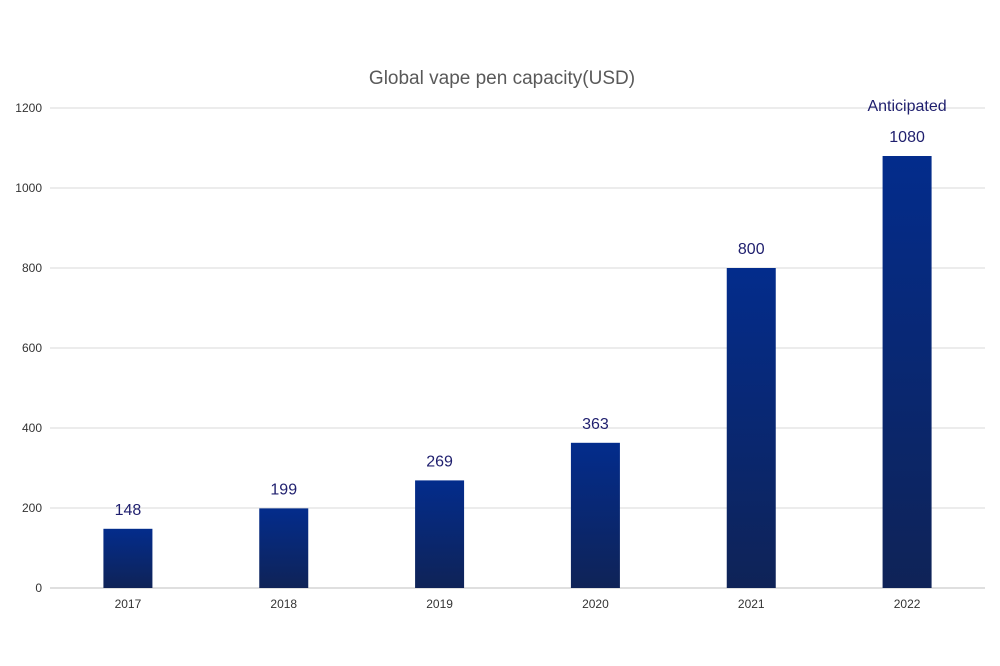 Image resolution: width=1000 pixels, height=666 pixels. What do you see at coordinates (38, 588) in the screenshot?
I see `y-tick-label: 0` at bounding box center [38, 588].